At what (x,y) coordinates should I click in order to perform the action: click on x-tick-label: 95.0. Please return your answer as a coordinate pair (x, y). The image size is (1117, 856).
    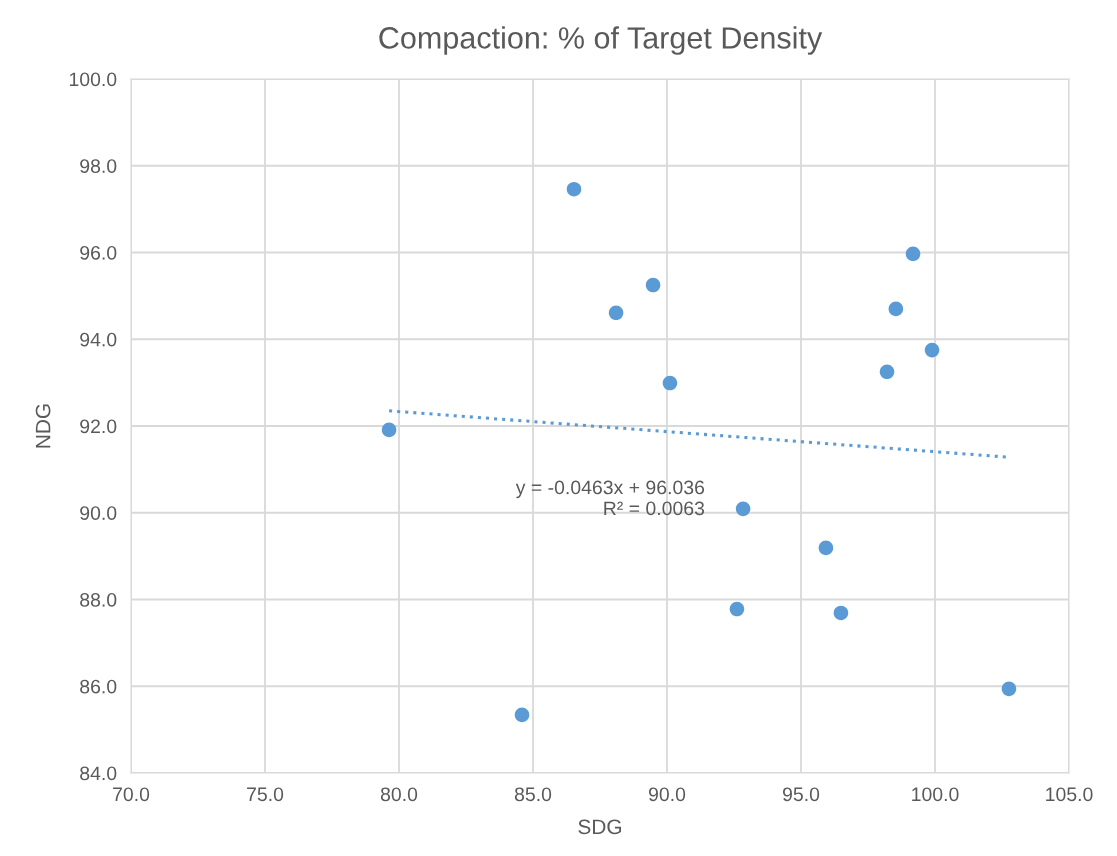
    Looking at the image, I should click on (801, 794).